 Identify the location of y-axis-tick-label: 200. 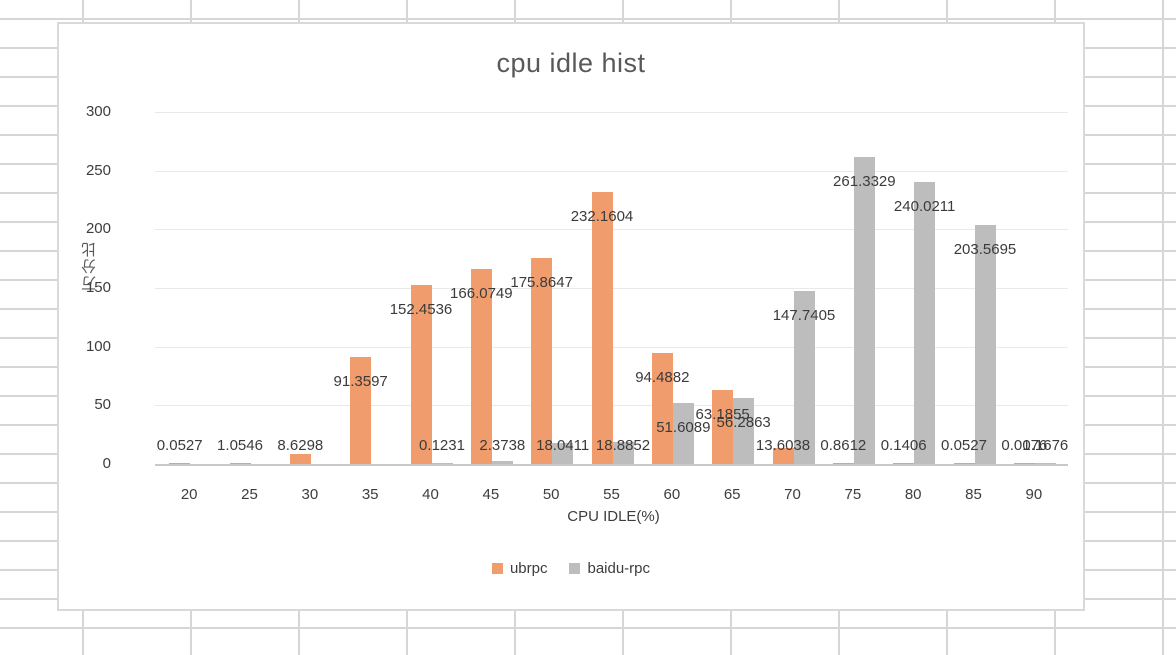
(98, 229).